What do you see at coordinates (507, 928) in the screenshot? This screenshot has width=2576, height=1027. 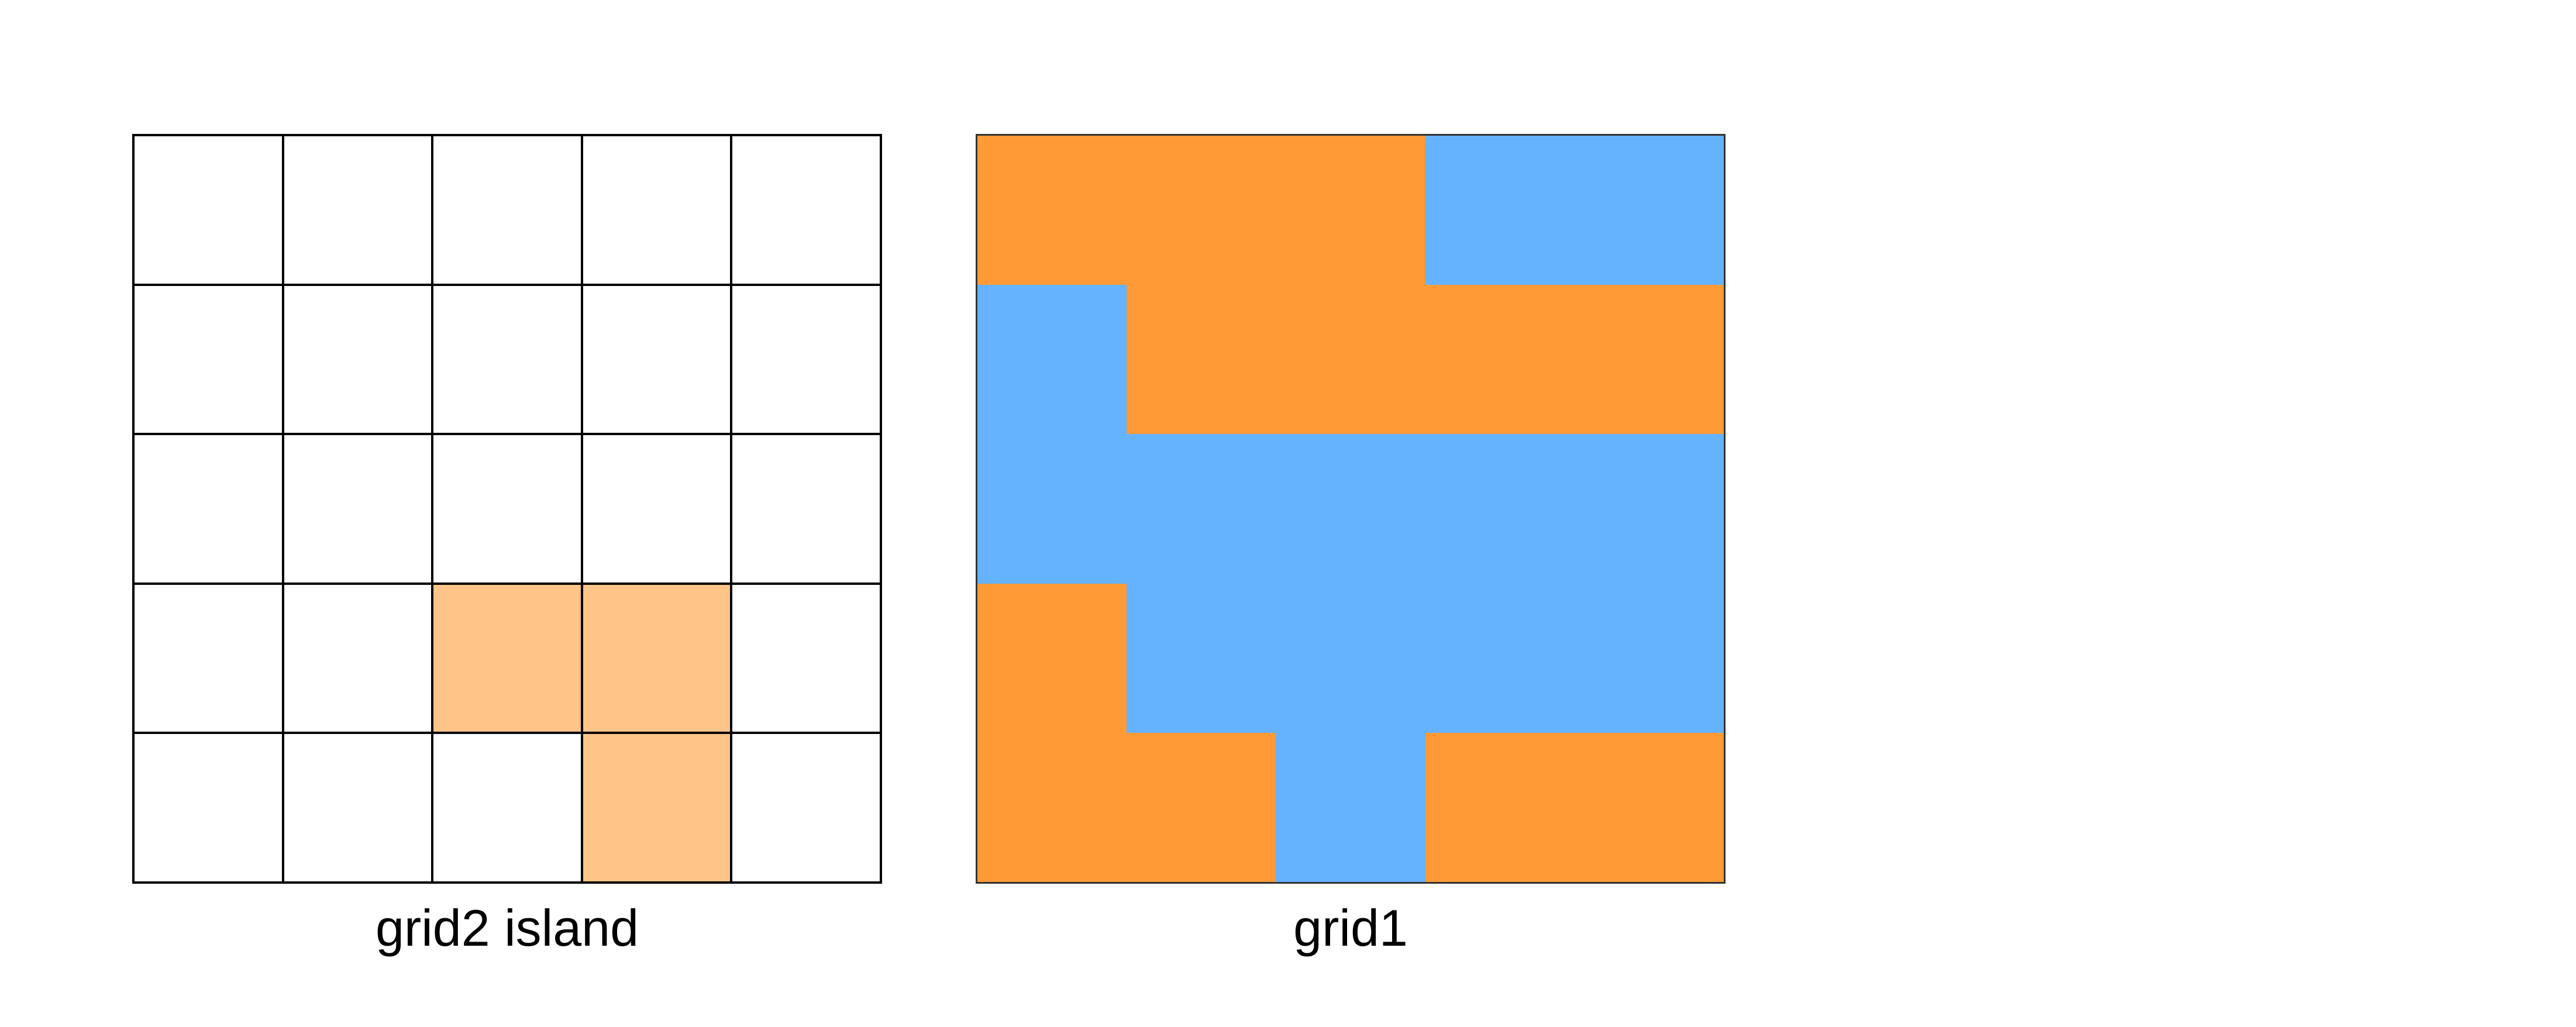 I see `grid2-caption: grid2 island` at bounding box center [507, 928].